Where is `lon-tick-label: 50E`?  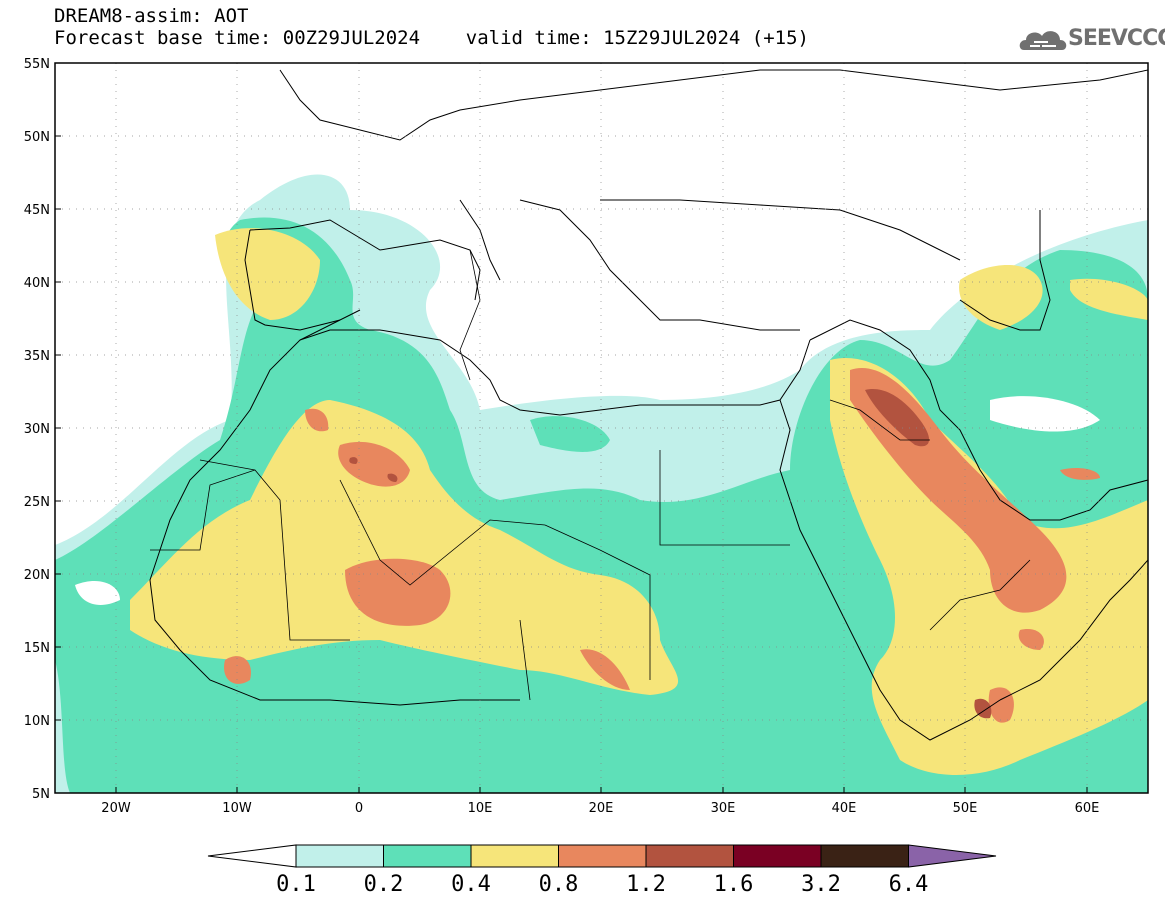
lon-tick-label: 50E is located at coordinates (965, 808).